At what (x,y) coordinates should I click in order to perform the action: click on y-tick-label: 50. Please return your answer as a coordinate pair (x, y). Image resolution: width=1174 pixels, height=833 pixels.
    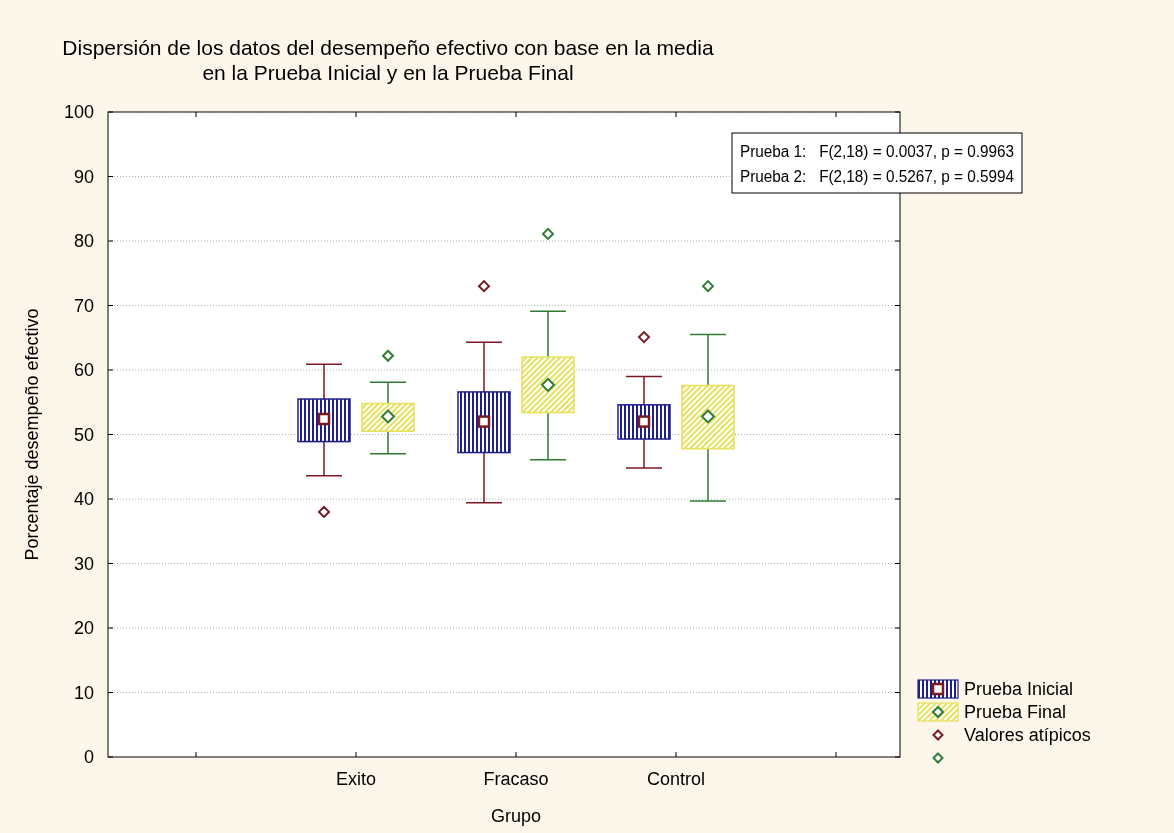
    Looking at the image, I should click on (83, 434).